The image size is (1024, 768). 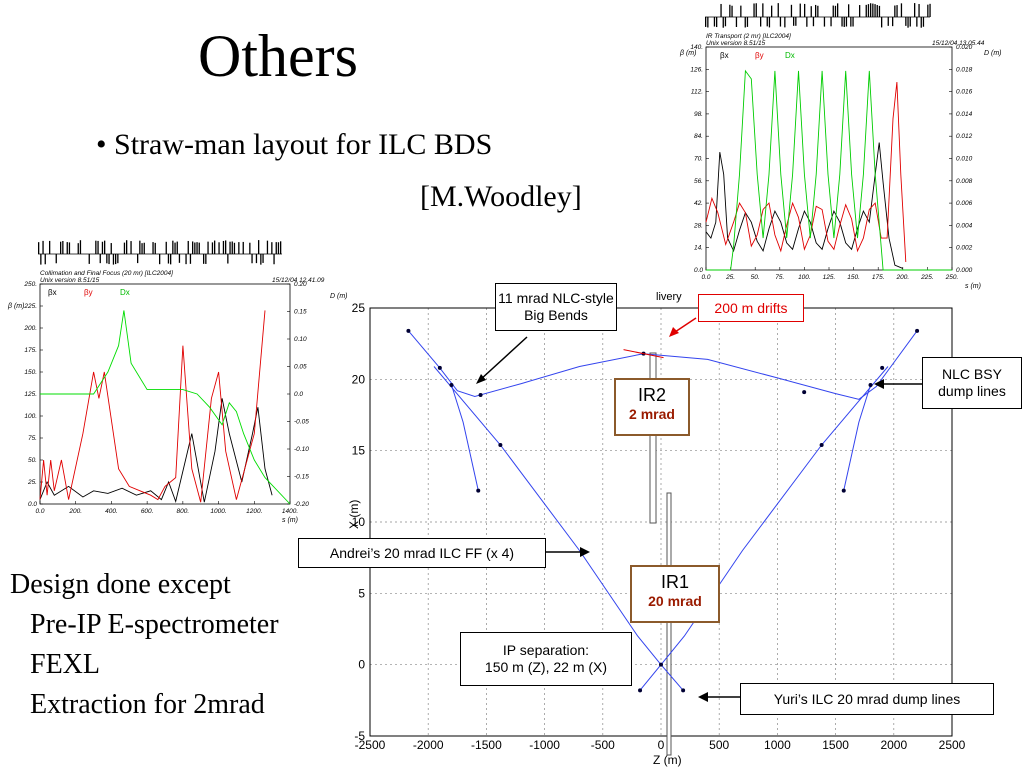 I want to click on y2-tick-label: -0.10, so click(x=301, y=449).